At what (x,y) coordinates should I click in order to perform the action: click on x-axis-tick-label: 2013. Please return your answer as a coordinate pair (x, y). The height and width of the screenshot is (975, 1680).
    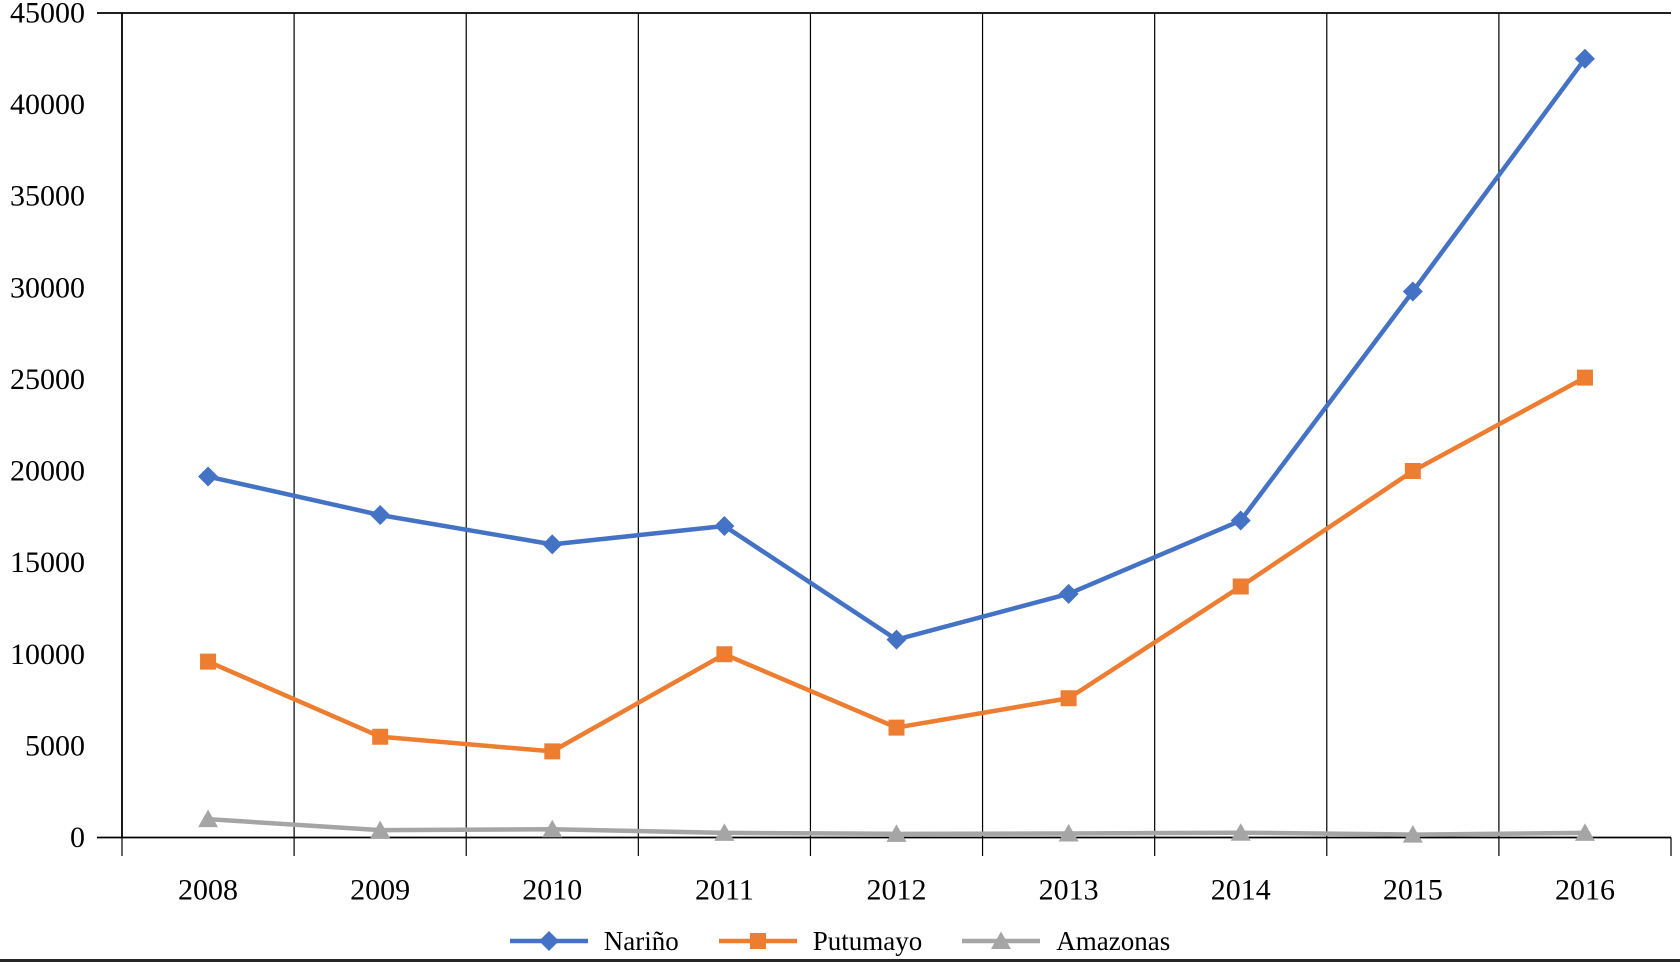
    Looking at the image, I should click on (1069, 890).